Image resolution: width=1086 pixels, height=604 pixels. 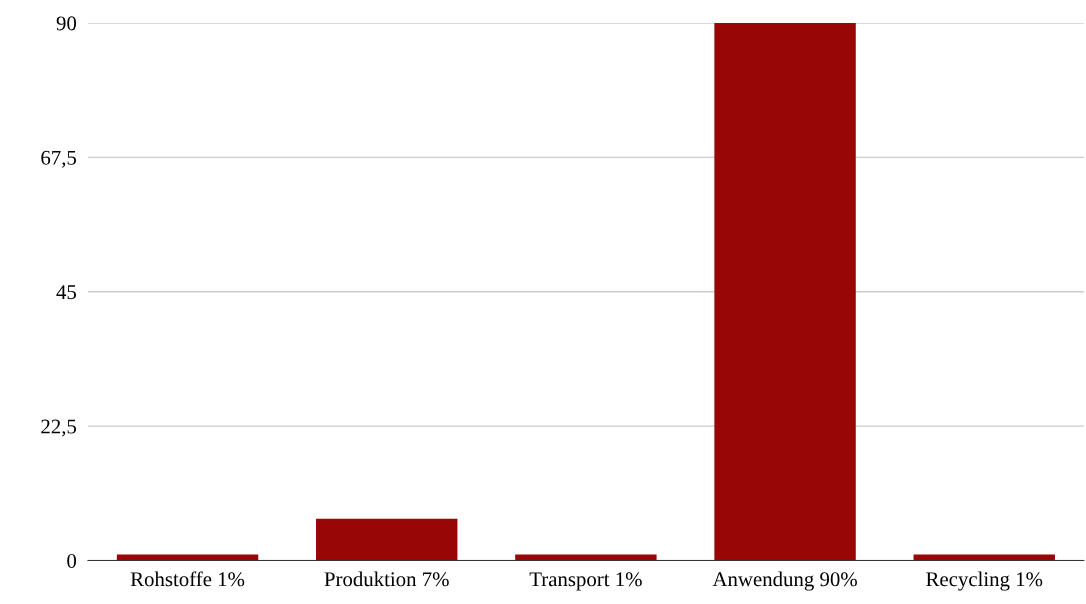 What do you see at coordinates (59, 159) in the screenshot?
I see `y-tick-label: 67,5` at bounding box center [59, 159].